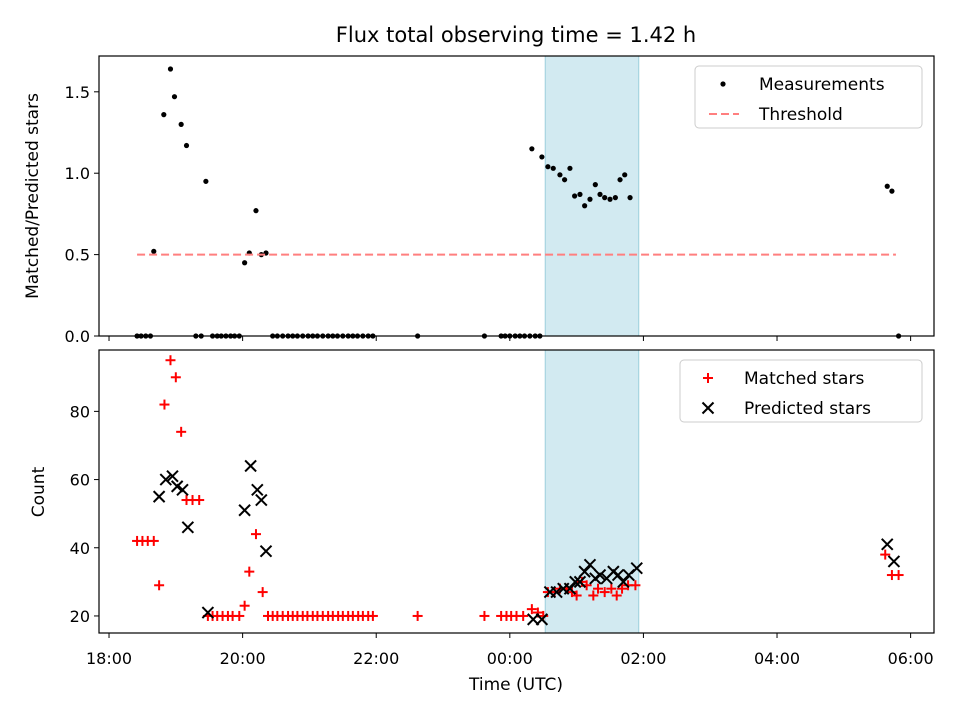 The height and width of the screenshot is (720, 960). I want to click on bottom-series1-point-10-b, so click(261, 500).